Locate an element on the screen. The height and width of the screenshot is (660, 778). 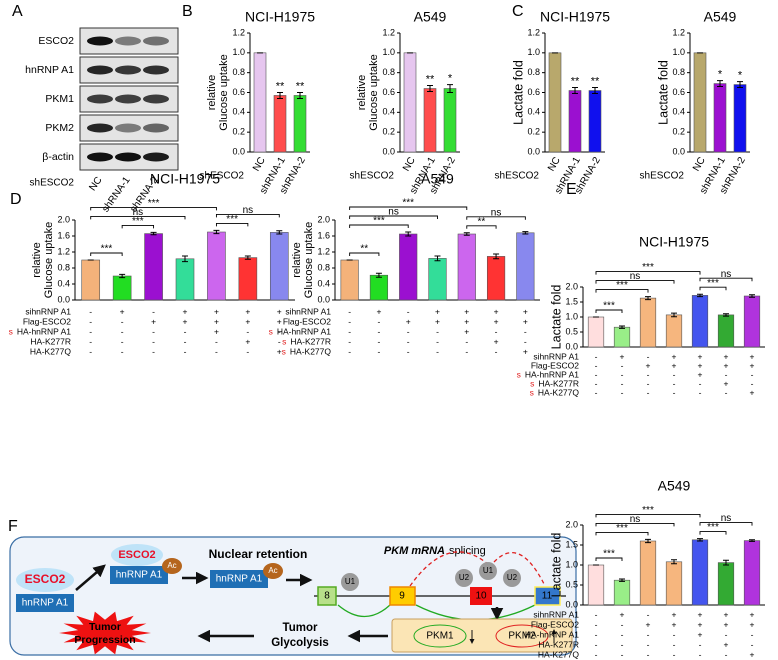
panel-label: B is located at coordinates (187, 11).